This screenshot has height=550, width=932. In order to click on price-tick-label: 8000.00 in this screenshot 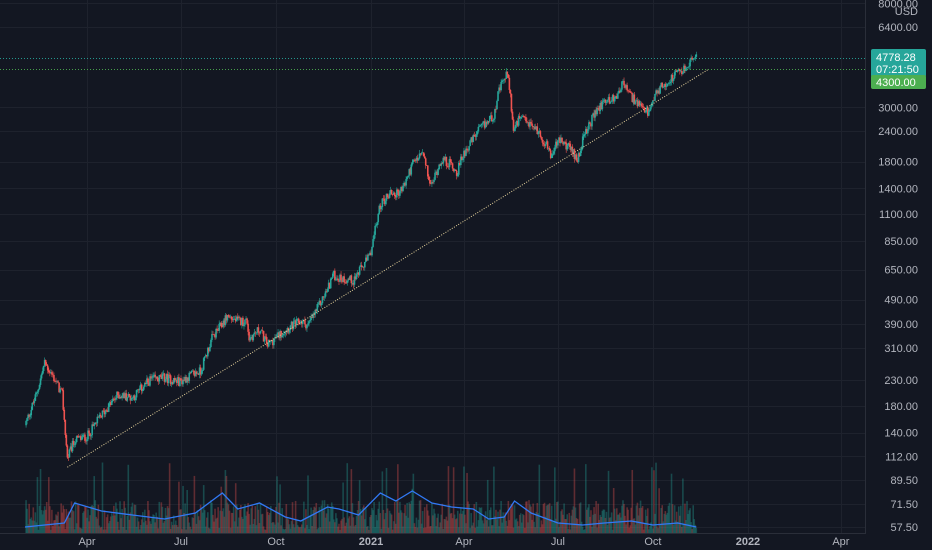, I will do `click(898, 5)`.